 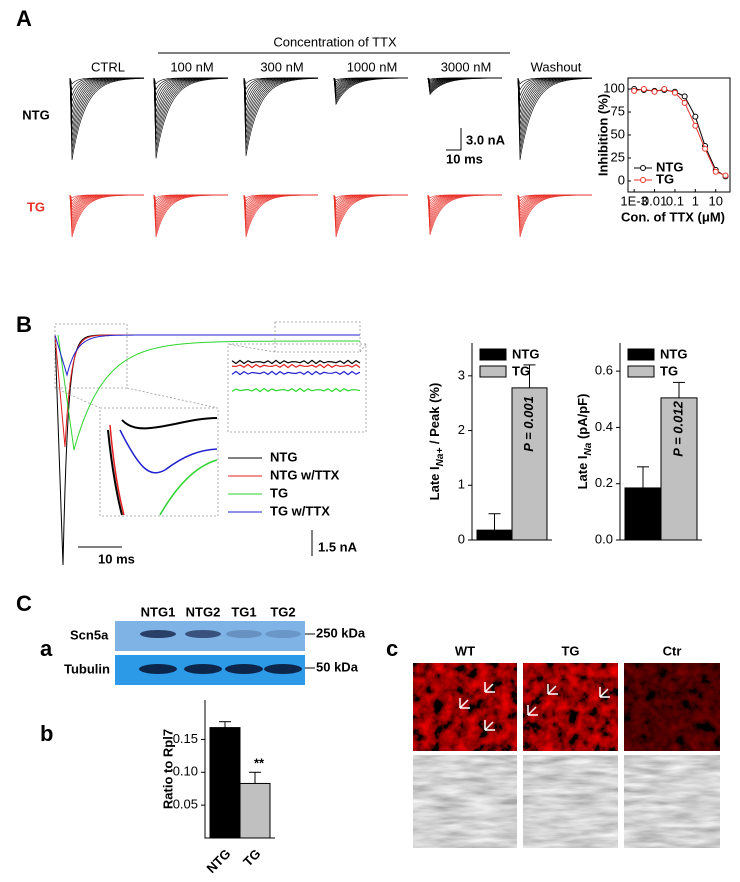 What do you see at coordinates (672, 650) in the screenshot?
I see `column-label: Ctr` at bounding box center [672, 650].